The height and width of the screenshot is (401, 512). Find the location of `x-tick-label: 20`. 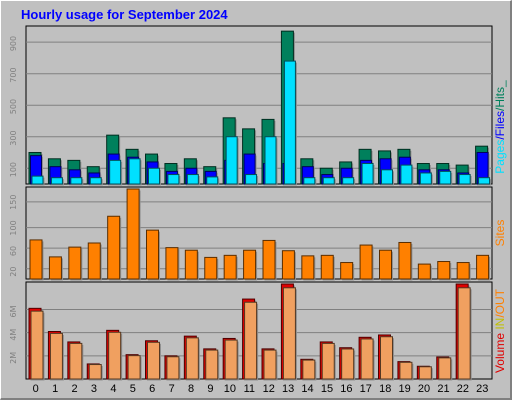

x-tick-label: 20 is located at coordinates (424, 389).